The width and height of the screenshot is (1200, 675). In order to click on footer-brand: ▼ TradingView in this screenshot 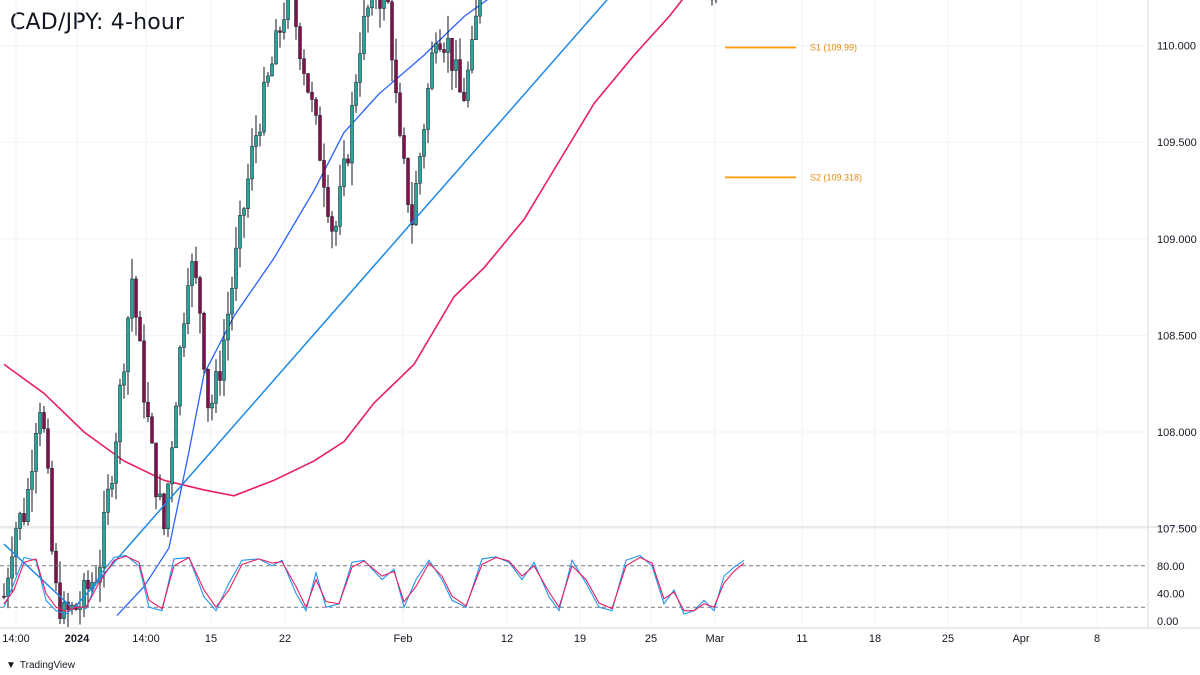, I will do `click(40, 665)`.